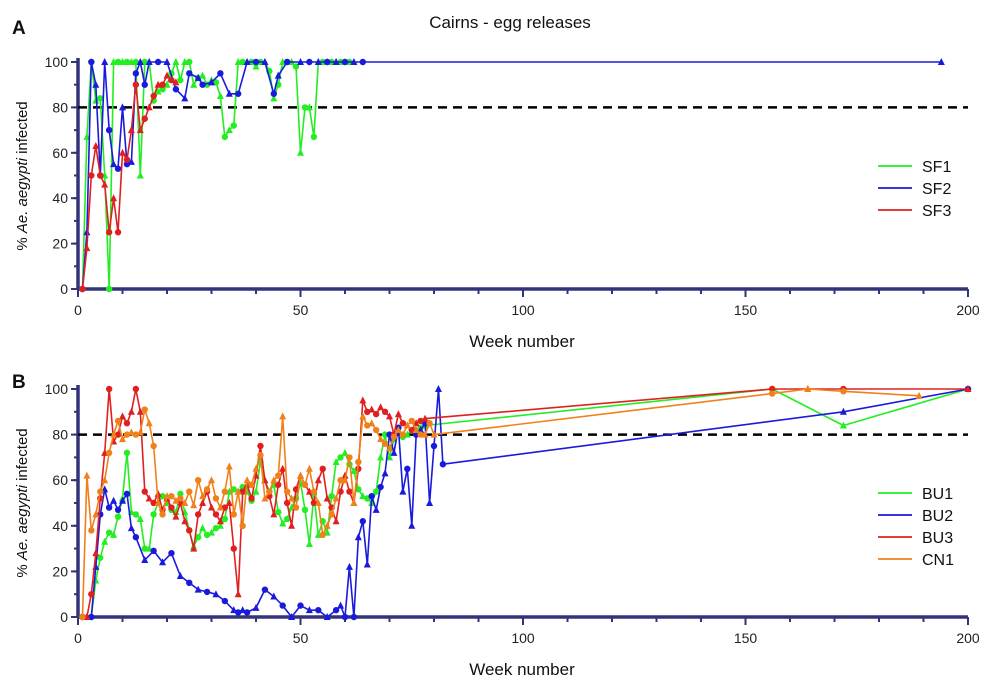 This screenshot has height=693, width=1000. I want to click on legend-item: BU1, so click(915, 494).